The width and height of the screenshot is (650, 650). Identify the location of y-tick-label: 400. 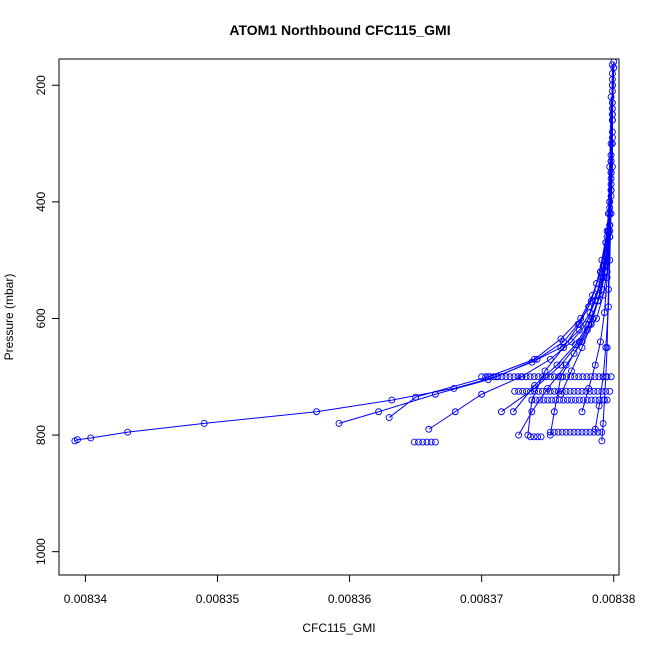
(41, 202).